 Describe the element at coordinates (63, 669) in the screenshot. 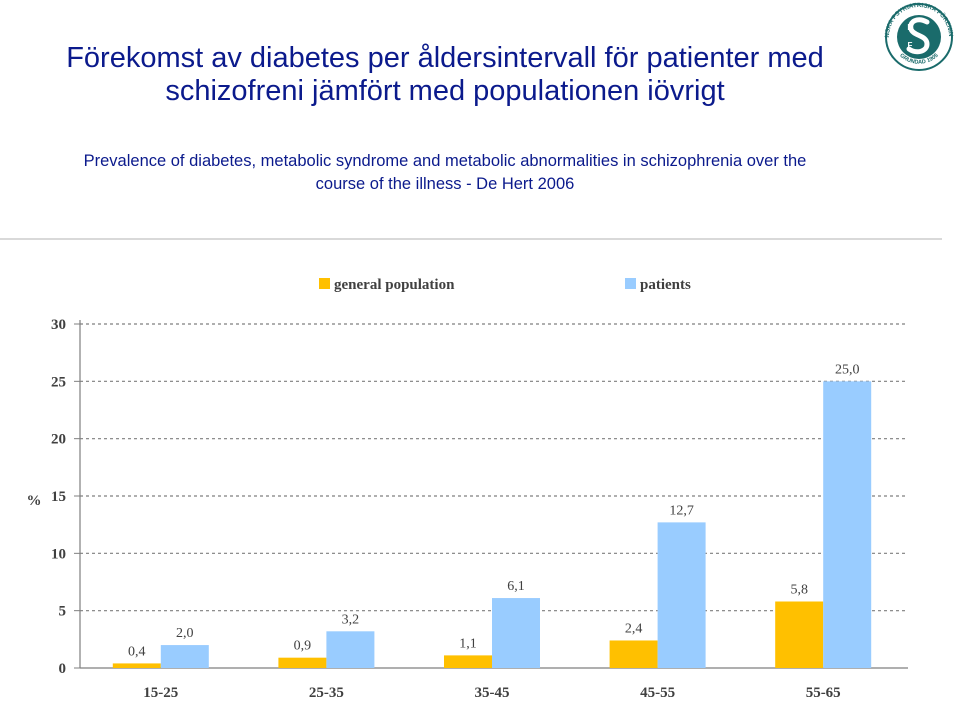

I see `y-tick-label: 0` at that location.